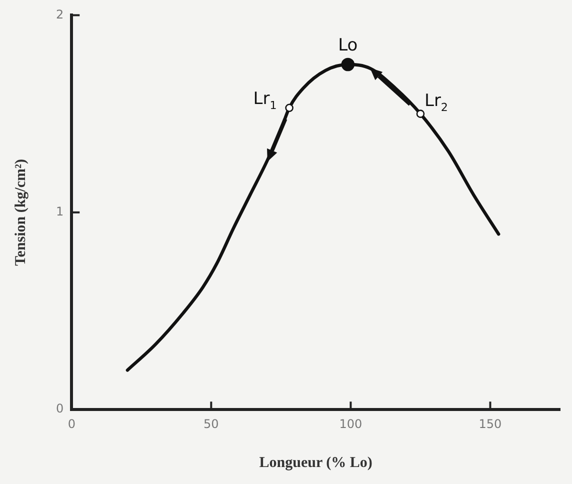 This screenshot has width=572, height=484. Describe the element at coordinates (348, 46) in the screenshot. I see `annotation: Lo` at that location.